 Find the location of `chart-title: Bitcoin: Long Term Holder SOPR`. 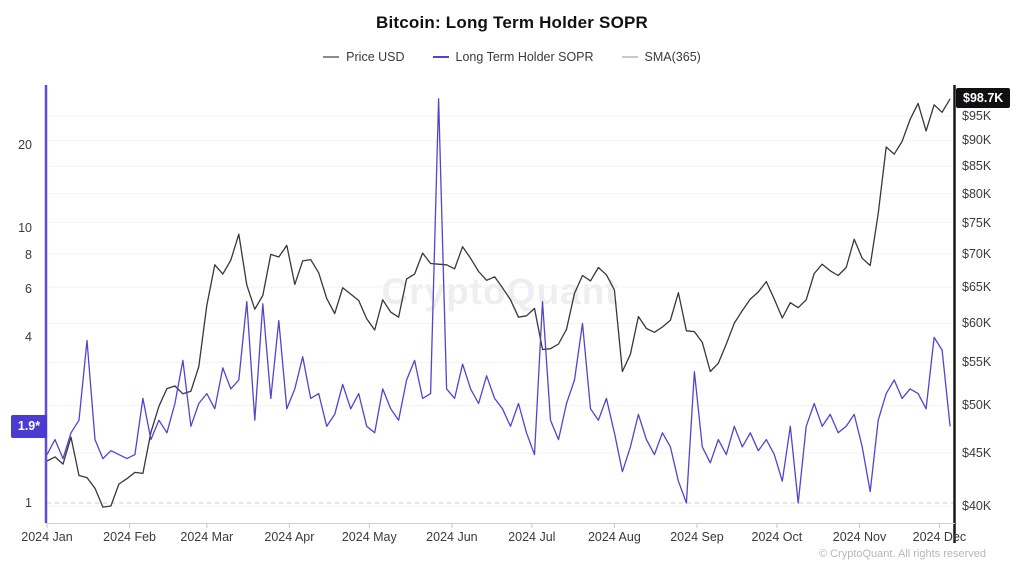

chart-title: Bitcoin: Long Term Holder SOPR is located at coordinates (512, 22).